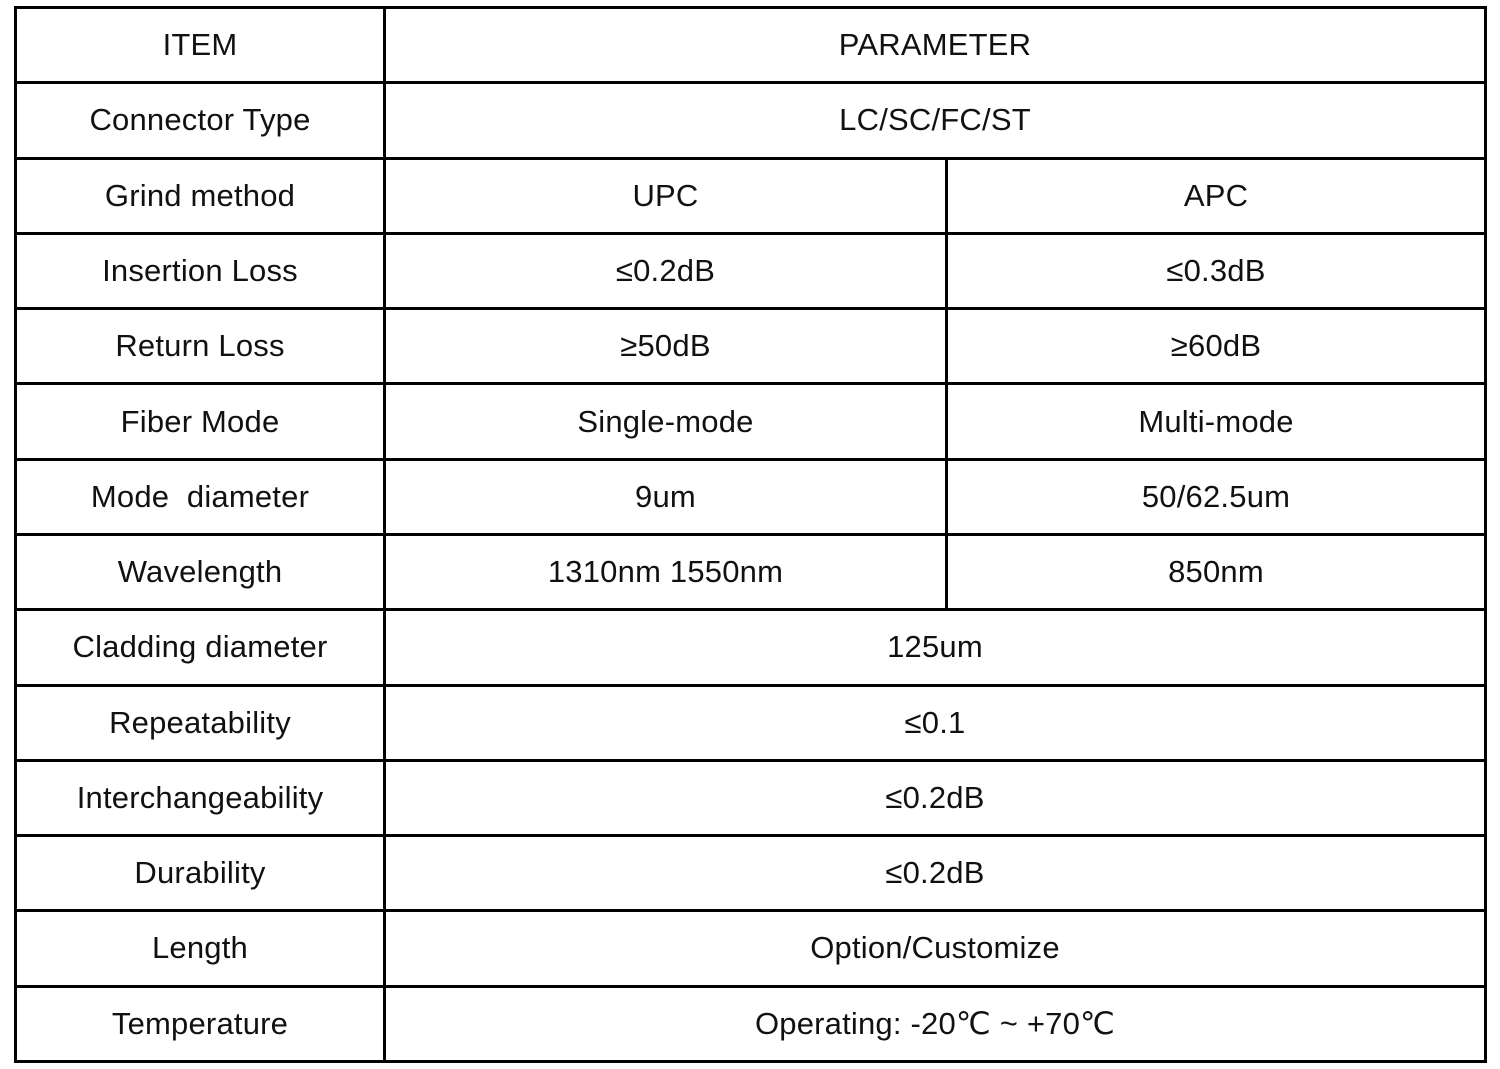 Image resolution: width=1500 pixels, height=1069 pixels. What do you see at coordinates (200, 45) in the screenshot?
I see `column-header-item: ITEM` at bounding box center [200, 45].